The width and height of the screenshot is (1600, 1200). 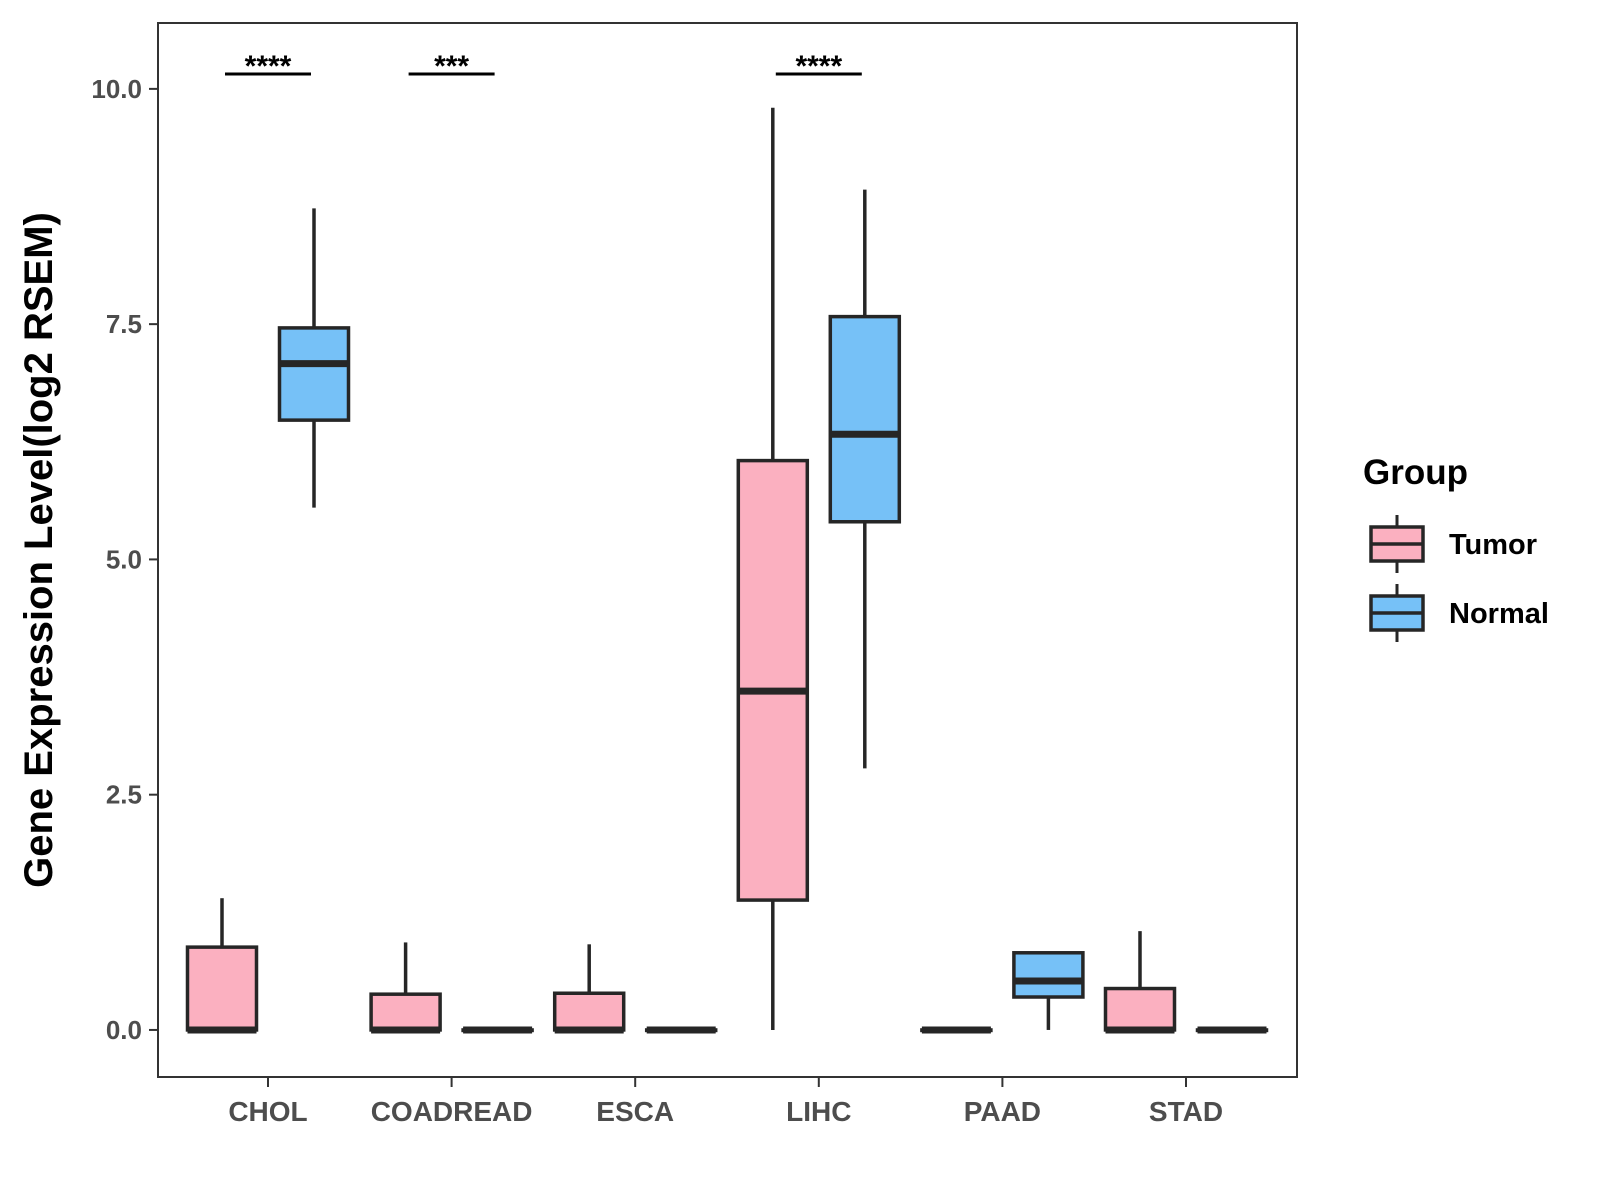 What do you see at coordinates (116, 89) in the screenshot?
I see `y-tick-label: 10.0` at bounding box center [116, 89].